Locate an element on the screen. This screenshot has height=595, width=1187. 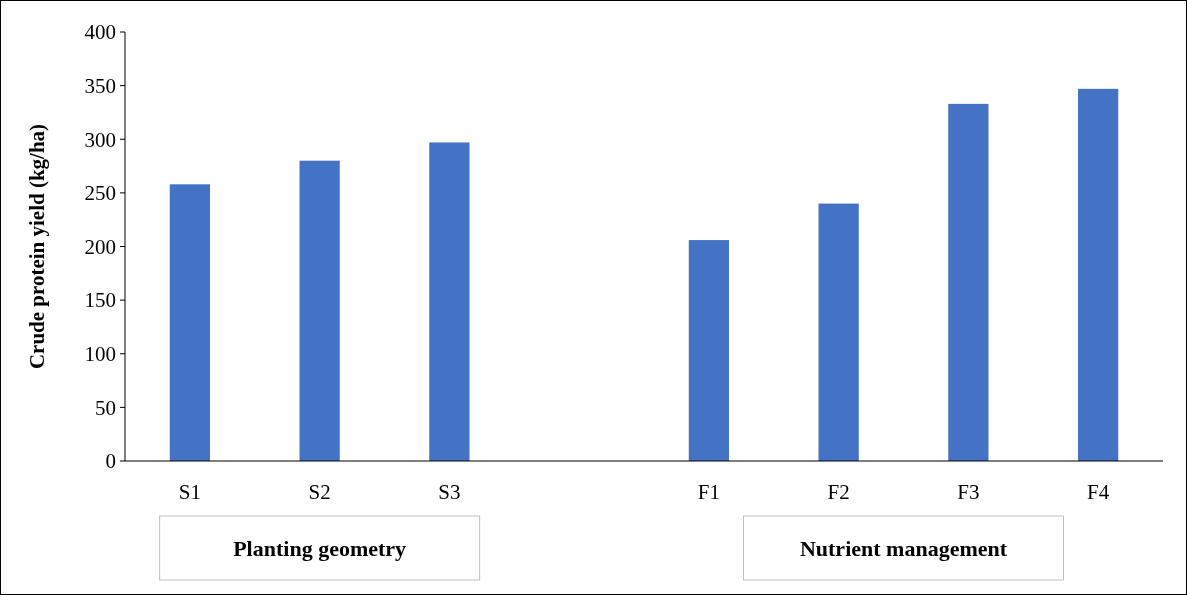
y-tick-label: 250 is located at coordinates (100, 193).